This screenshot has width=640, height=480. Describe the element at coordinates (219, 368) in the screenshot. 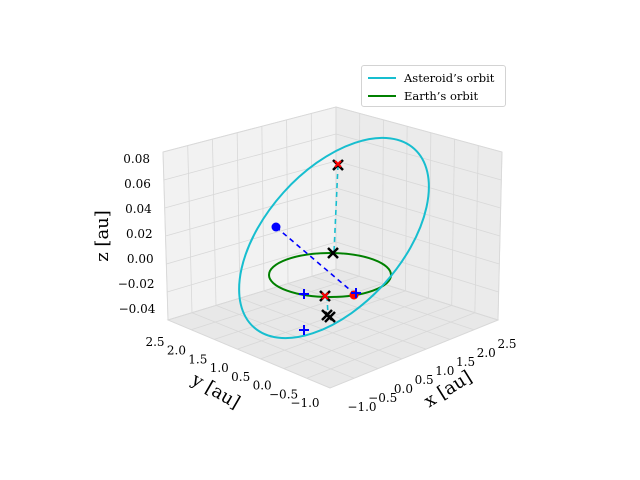

I see `y-tick-label: 1.0` at that location.